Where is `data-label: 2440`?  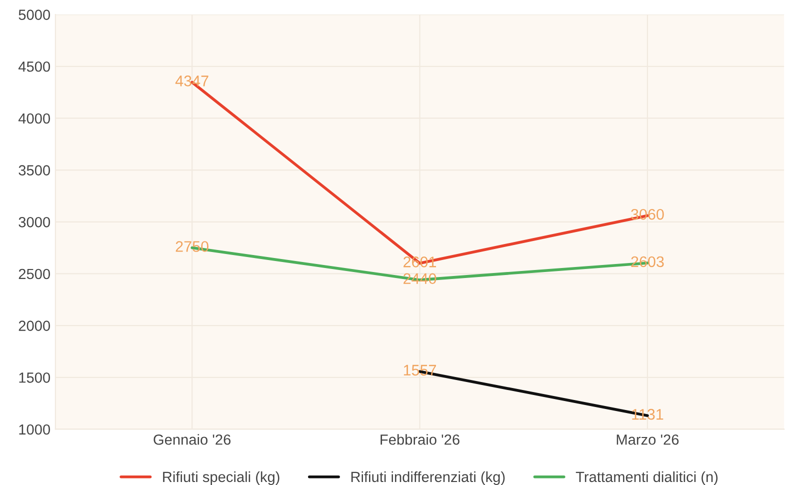
data-label: 2440 is located at coordinates (420, 278).